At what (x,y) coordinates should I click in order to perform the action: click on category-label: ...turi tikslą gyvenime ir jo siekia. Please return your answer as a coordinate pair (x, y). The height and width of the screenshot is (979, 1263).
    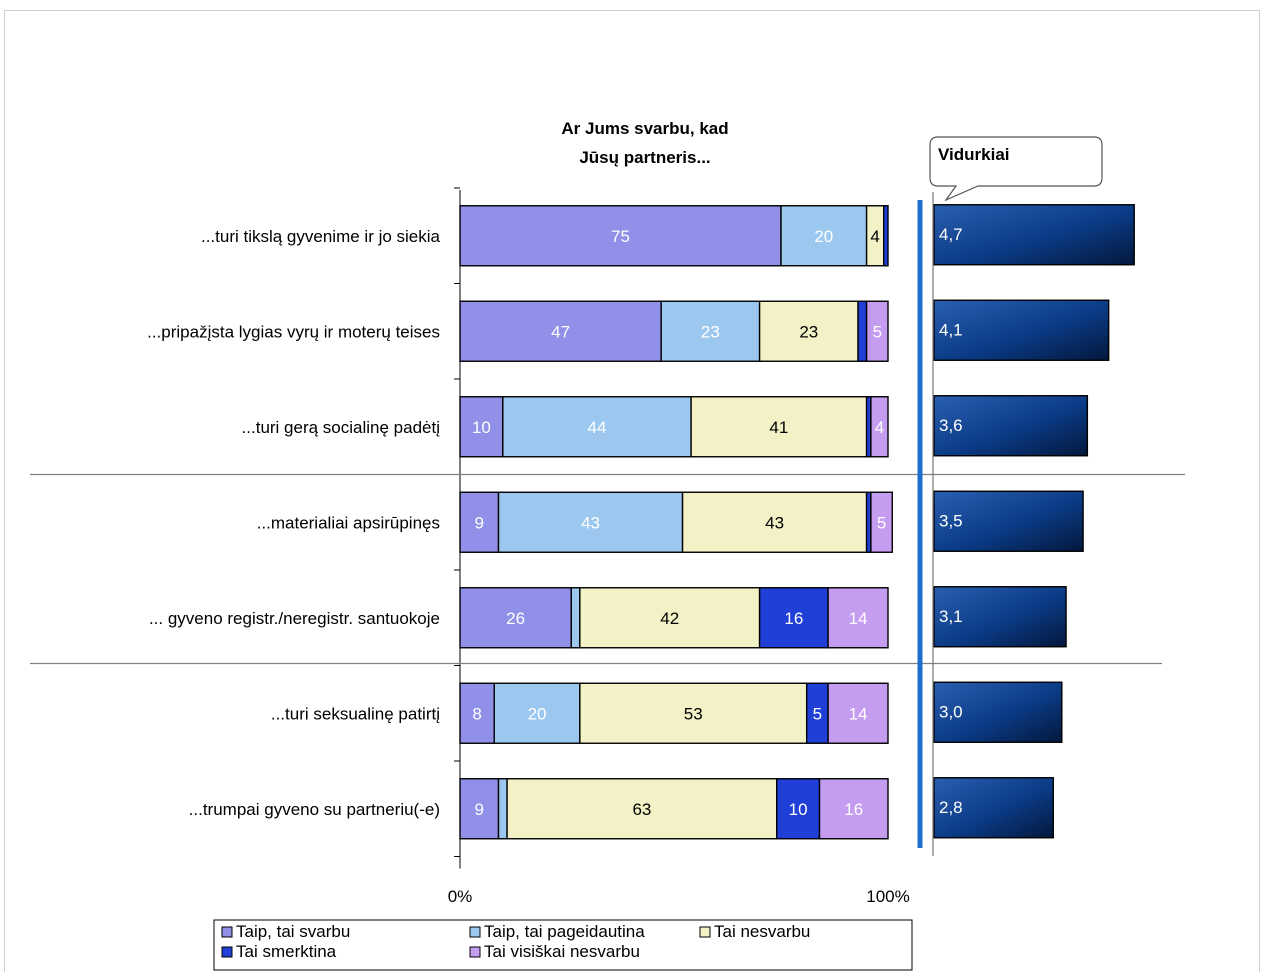
    Looking at the image, I should click on (321, 236).